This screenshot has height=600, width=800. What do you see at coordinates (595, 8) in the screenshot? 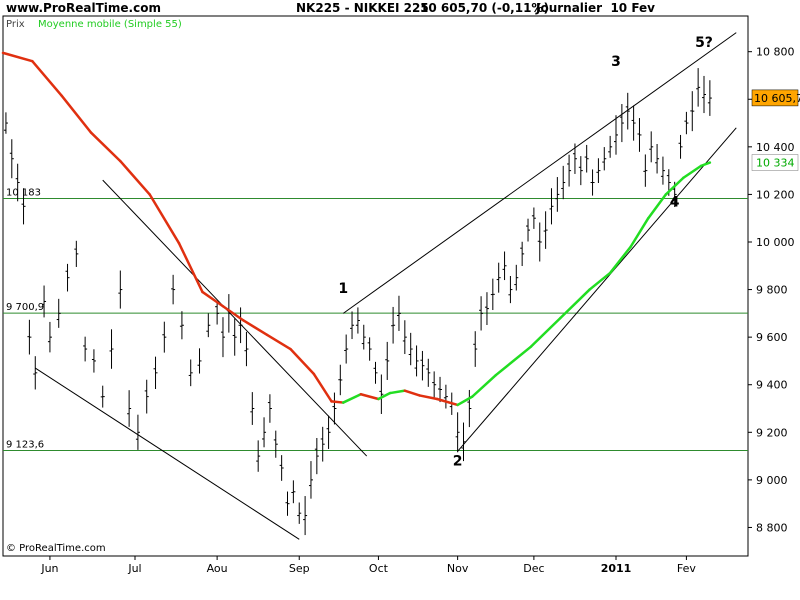
I see `period-label: Journalier 10 Fev` at bounding box center [595, 8].